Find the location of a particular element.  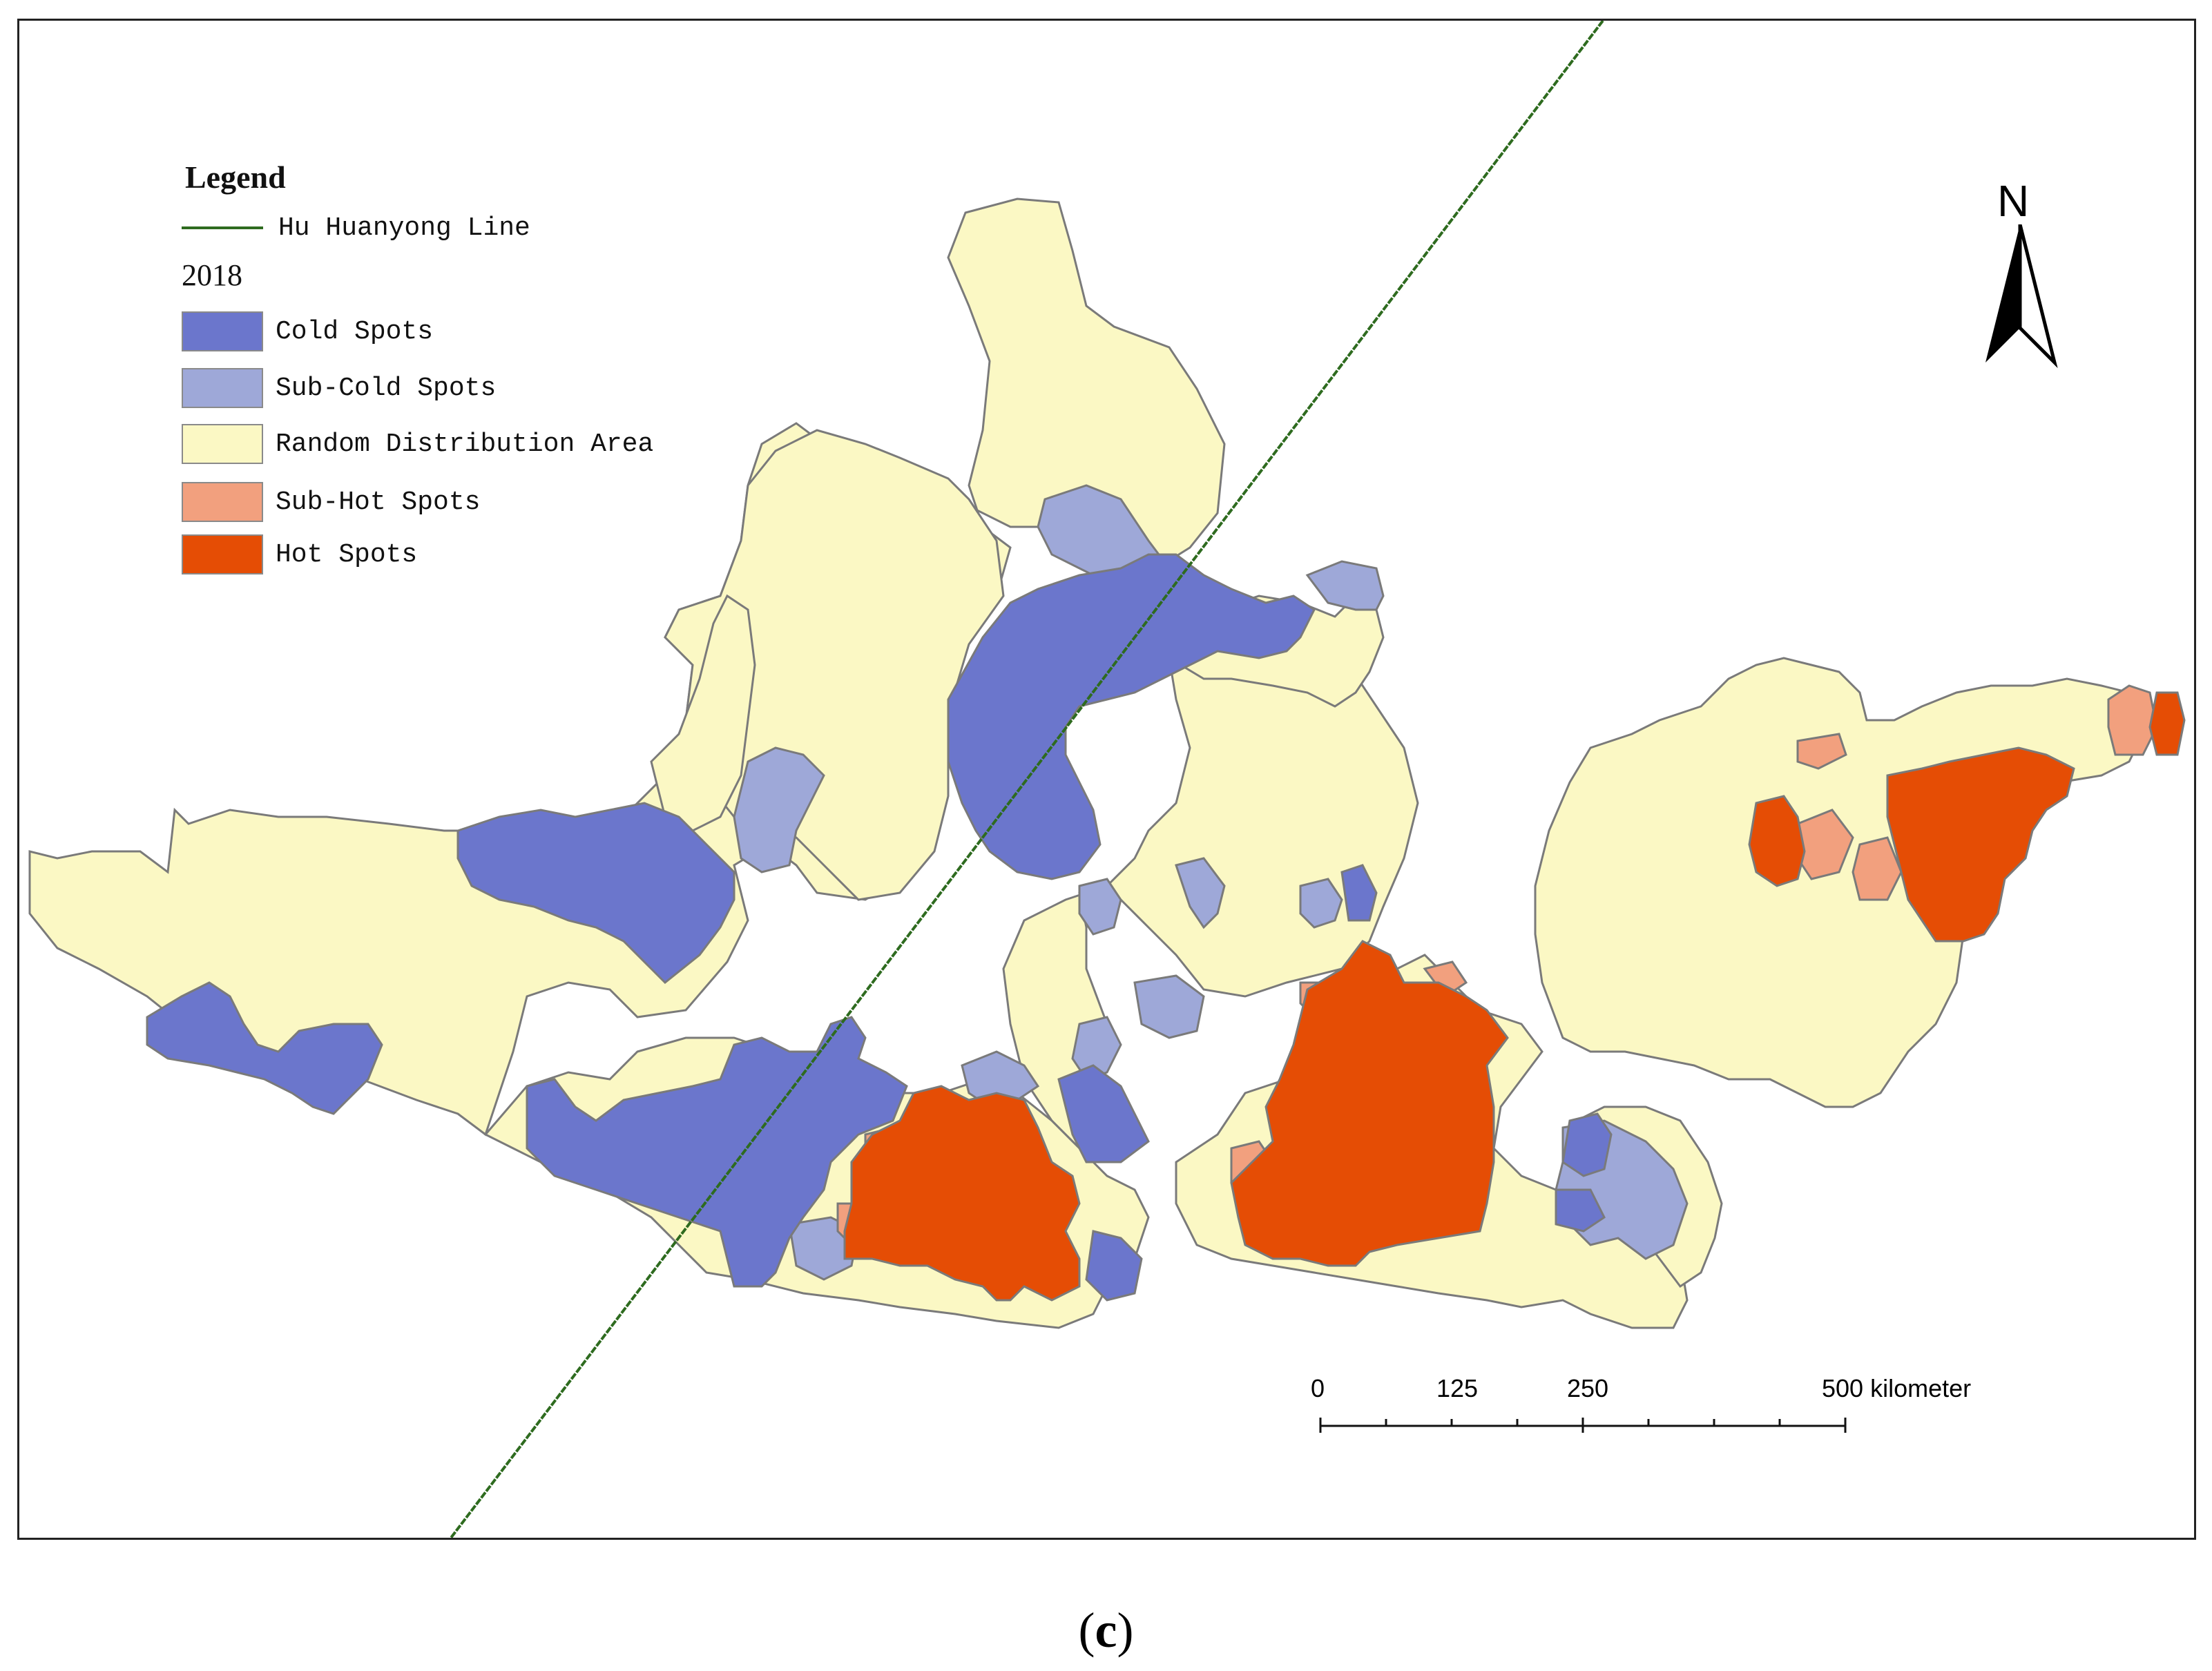

hot-xian is located at coordinates (962, 1193).